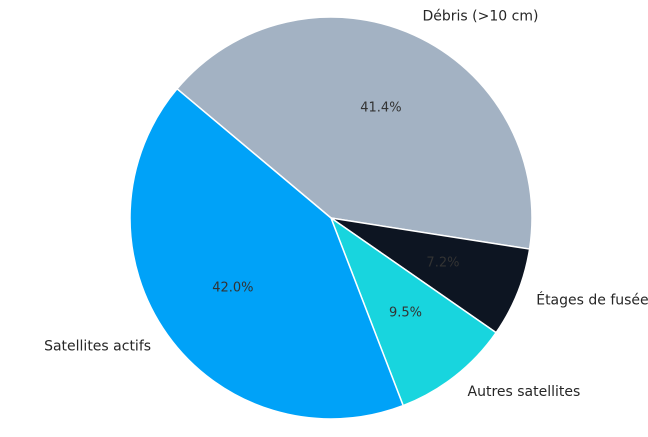 This screenshot has width=648, height=437. What do you see at coordinates (481, 17) in the screenshot?
I see `slice-category-label: Débris (>10 cm)` at bounding box center [481, 17].